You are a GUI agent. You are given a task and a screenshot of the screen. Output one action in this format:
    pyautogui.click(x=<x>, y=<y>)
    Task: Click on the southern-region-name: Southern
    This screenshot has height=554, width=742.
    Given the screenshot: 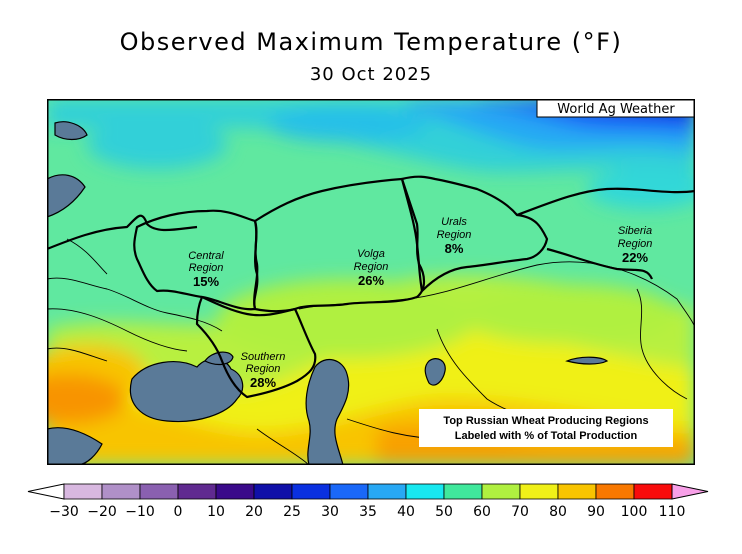 What is the action you would take?
    pyautogui.click(x=263, y=357)
    